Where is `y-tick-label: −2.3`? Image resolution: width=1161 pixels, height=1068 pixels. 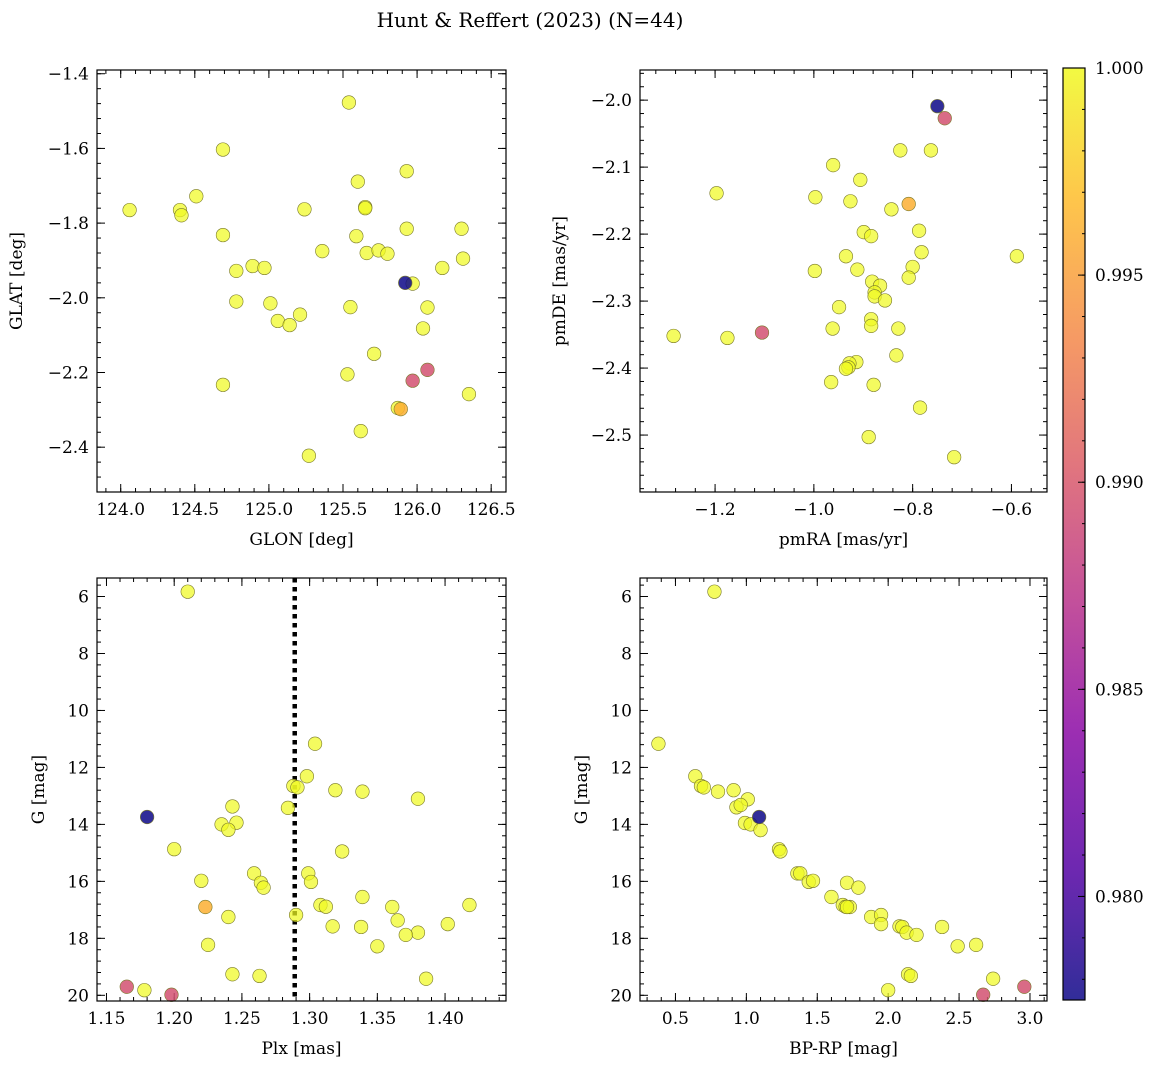
y-tick-label: −2.3 is located at coordinates (611, 302).